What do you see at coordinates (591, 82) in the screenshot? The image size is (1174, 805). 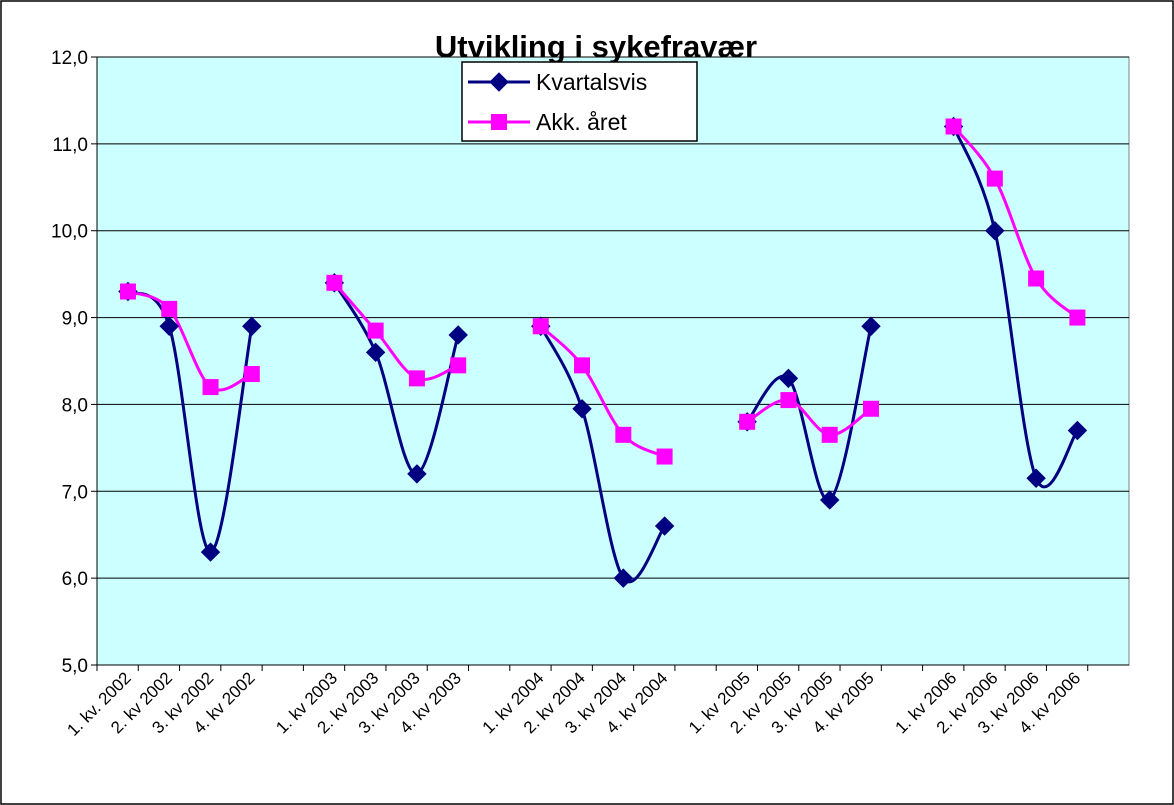 I see `legend-label: Kvartalsvis` at bounding box center [591, 82].